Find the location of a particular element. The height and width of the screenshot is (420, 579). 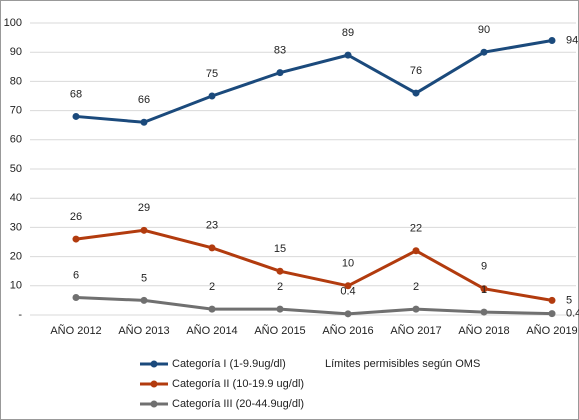

data-label: 23 is located at coordinates (212, 226).